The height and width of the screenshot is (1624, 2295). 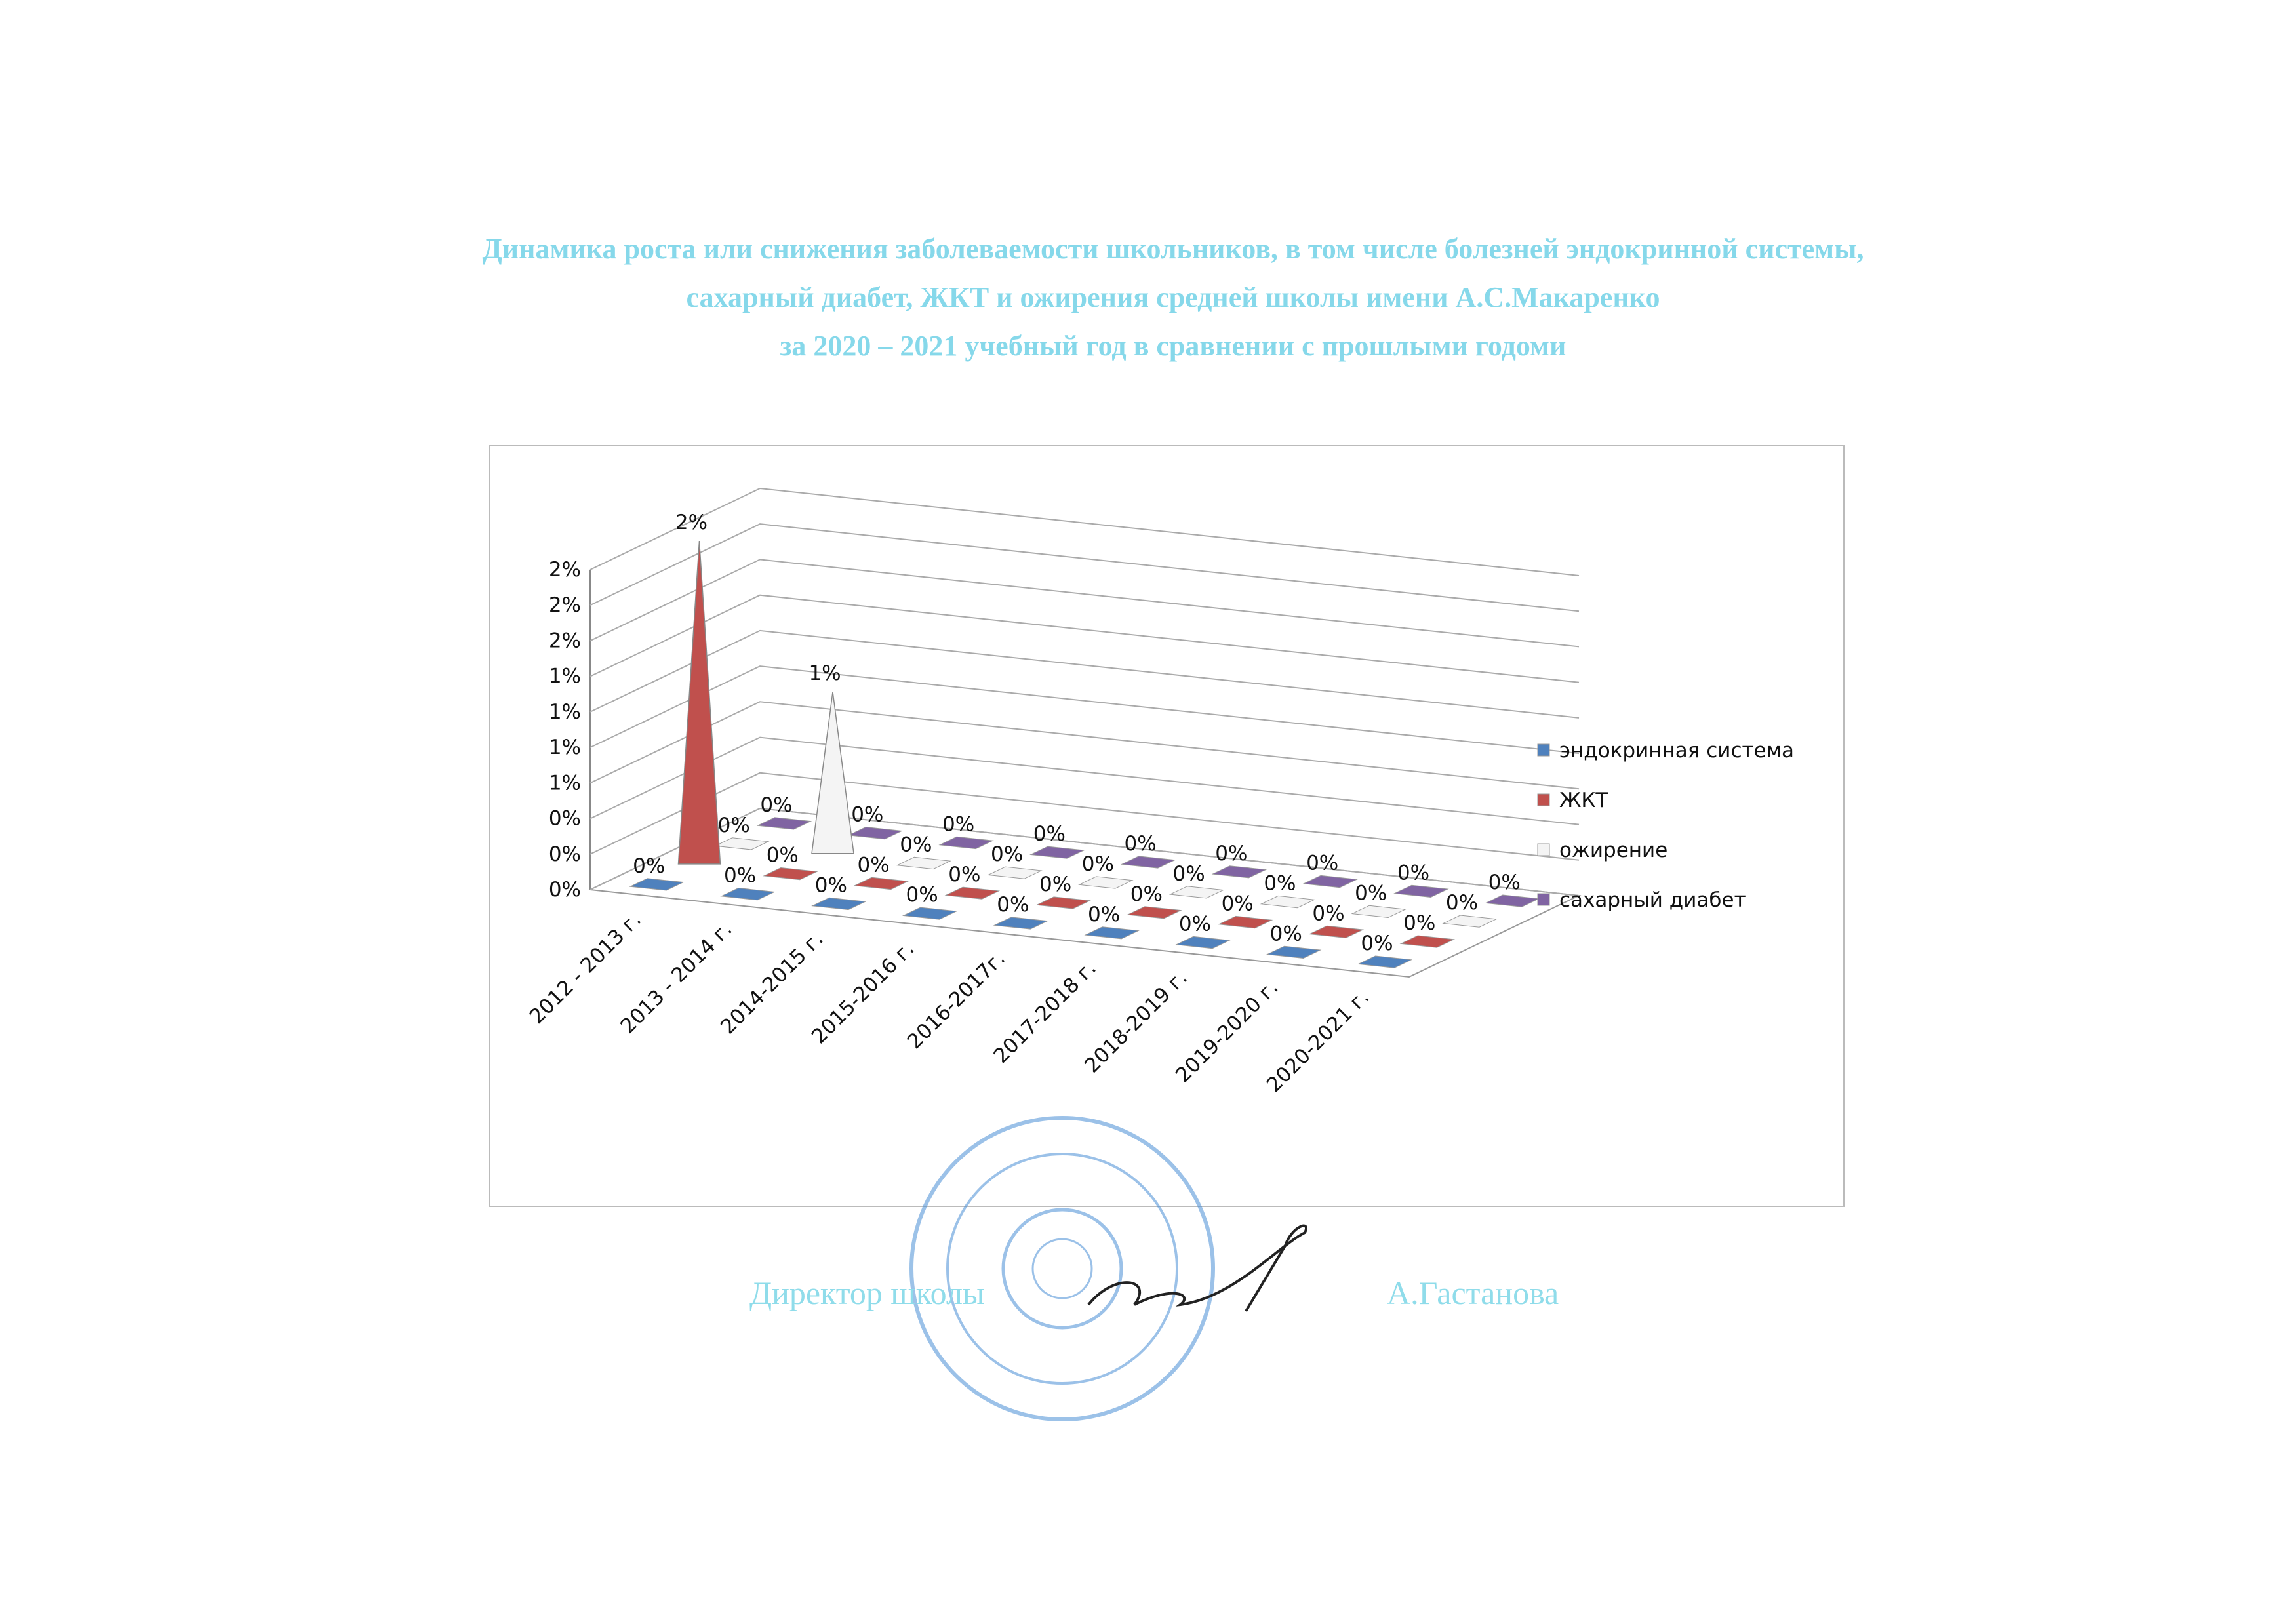 What do you see at coordinates (1613, 850) in the screenshot?
I see `legend-label: ожирение` at bounding box center [1613, 850].